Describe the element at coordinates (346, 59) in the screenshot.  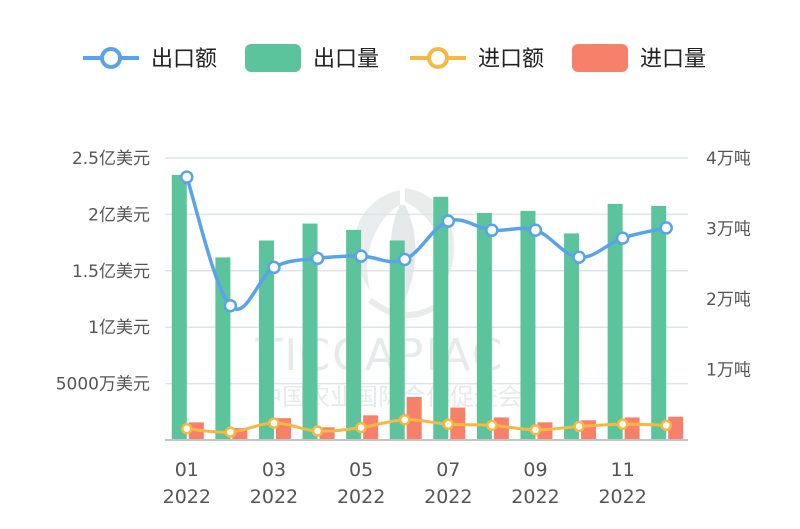
I see `legend-label: 出口量` at that location.